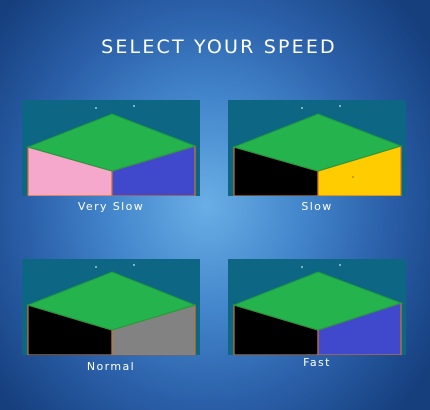 The width and height of the screenshot is (430, 410). I want to click on speed-preview-fast, so click(317, 307).